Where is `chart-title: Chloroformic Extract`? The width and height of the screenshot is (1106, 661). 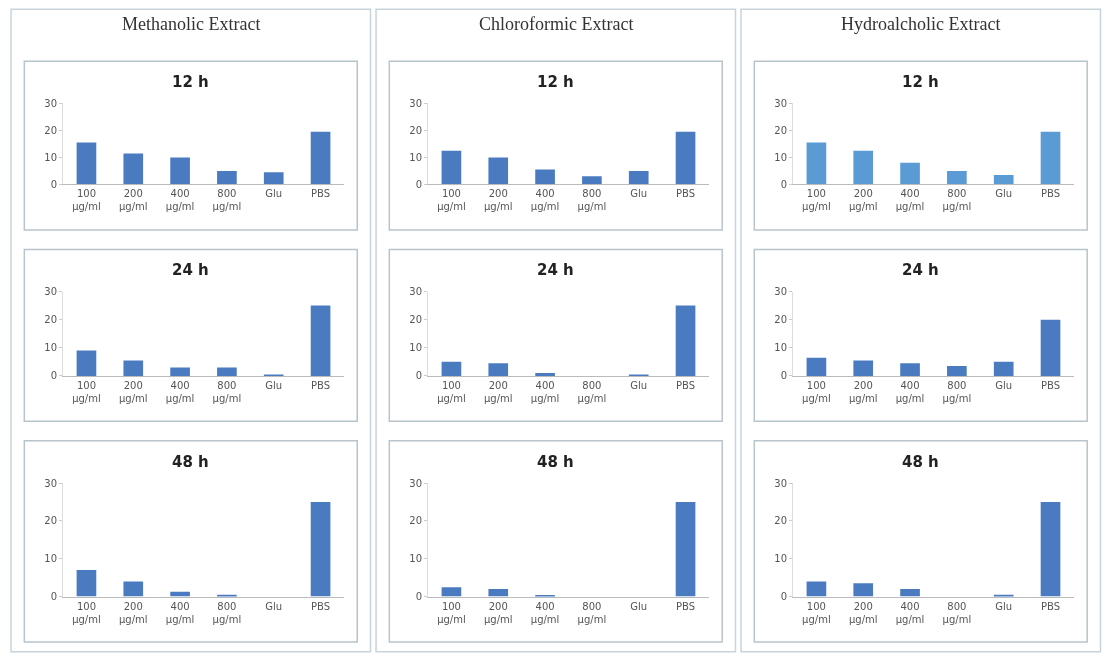 chart-title: Chloroformic Extract is located at coordinates (556, 24).